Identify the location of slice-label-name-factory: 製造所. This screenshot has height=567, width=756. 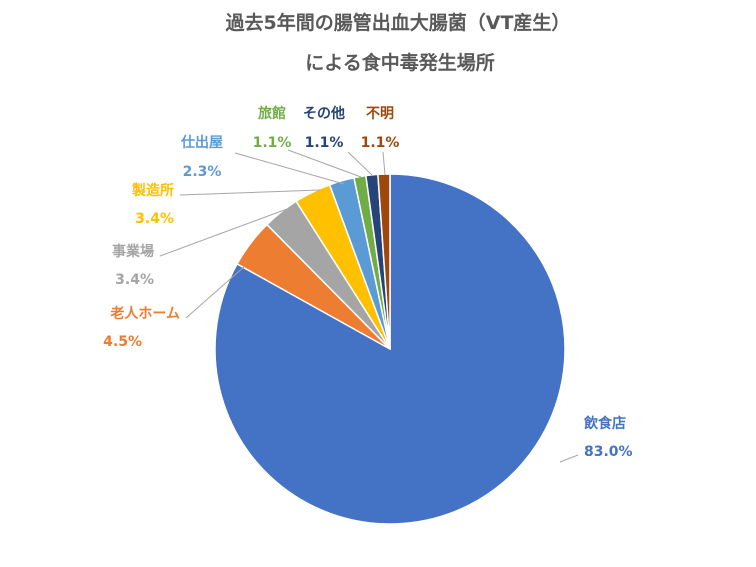
(152, 190).